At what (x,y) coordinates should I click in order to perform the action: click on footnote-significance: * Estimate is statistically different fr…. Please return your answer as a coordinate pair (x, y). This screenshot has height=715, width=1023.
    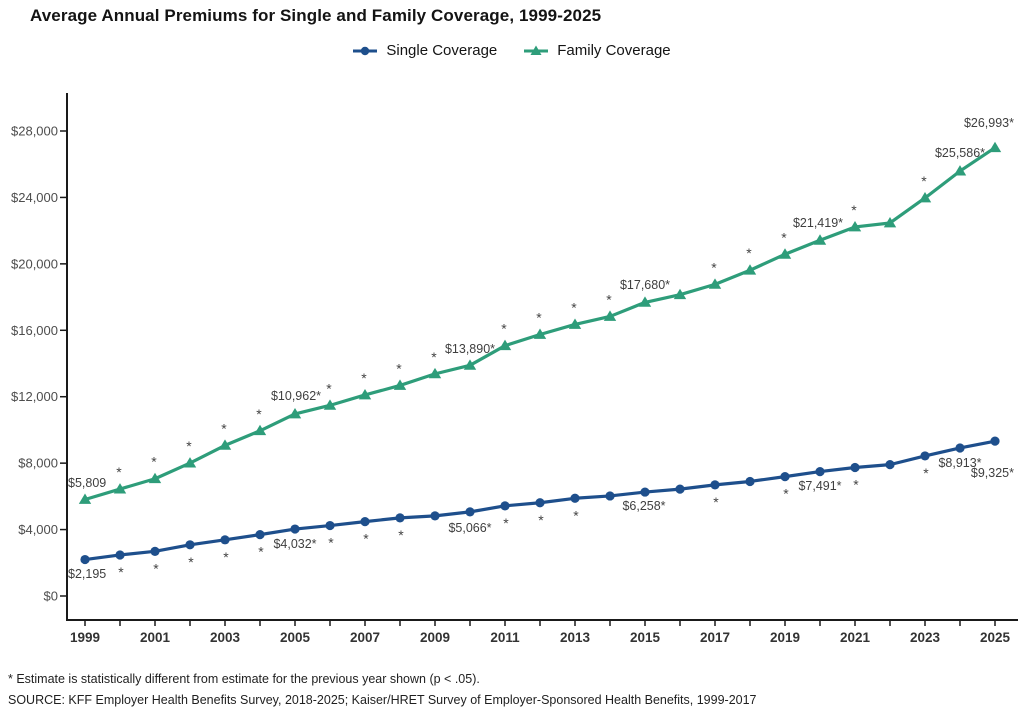
    Looking at the image, I should click on (244, 679).